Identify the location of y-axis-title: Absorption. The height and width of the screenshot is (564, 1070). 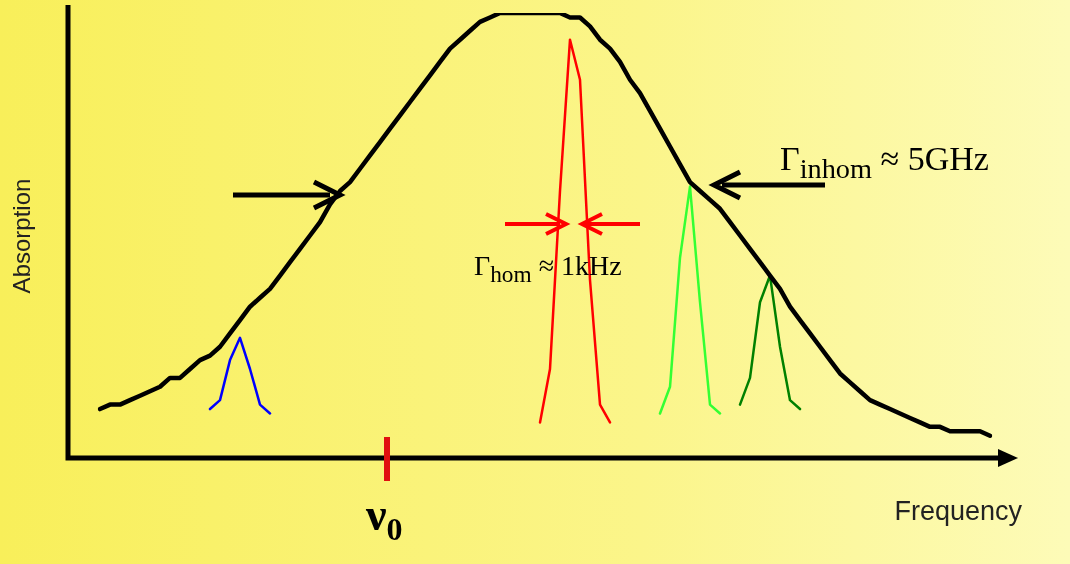
(22, 236).